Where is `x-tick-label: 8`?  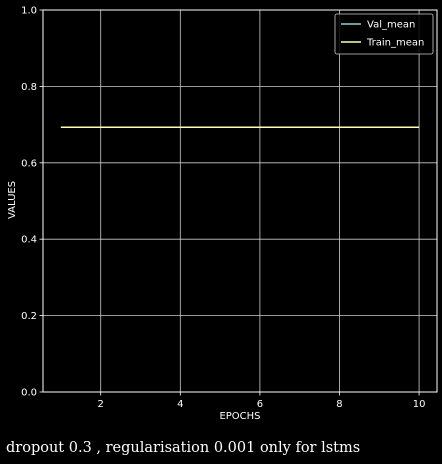 x-tick-label: 8 is located at coordinates (339, 404).